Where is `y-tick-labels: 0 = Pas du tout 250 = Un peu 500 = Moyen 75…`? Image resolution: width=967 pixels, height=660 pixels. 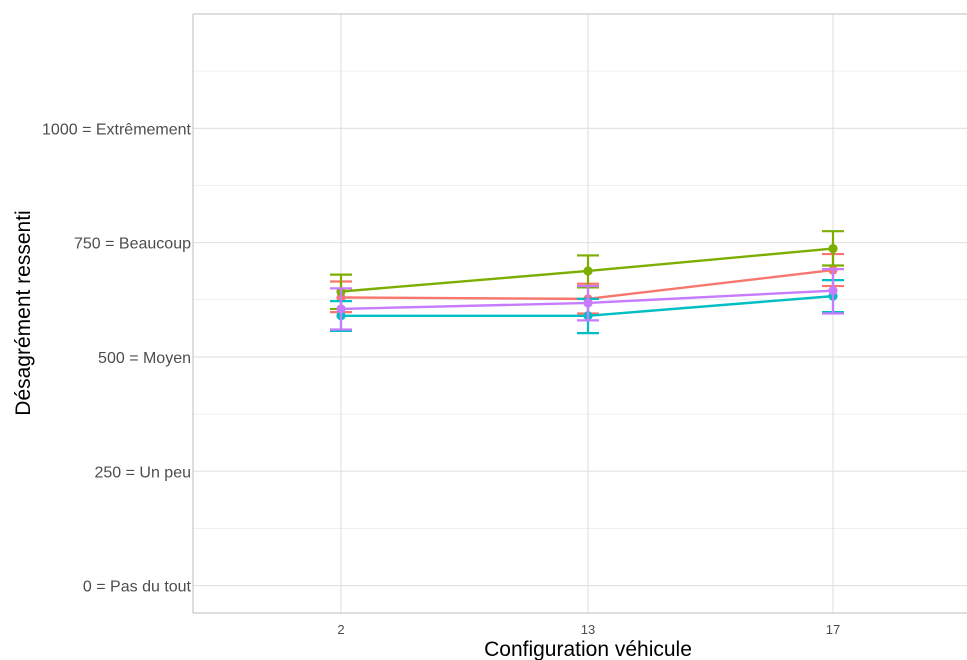 y-tick-labels: 0 = Pas du tout 250 = Un peu 500 = Moyen 75… is located at coordinates (117, 358).